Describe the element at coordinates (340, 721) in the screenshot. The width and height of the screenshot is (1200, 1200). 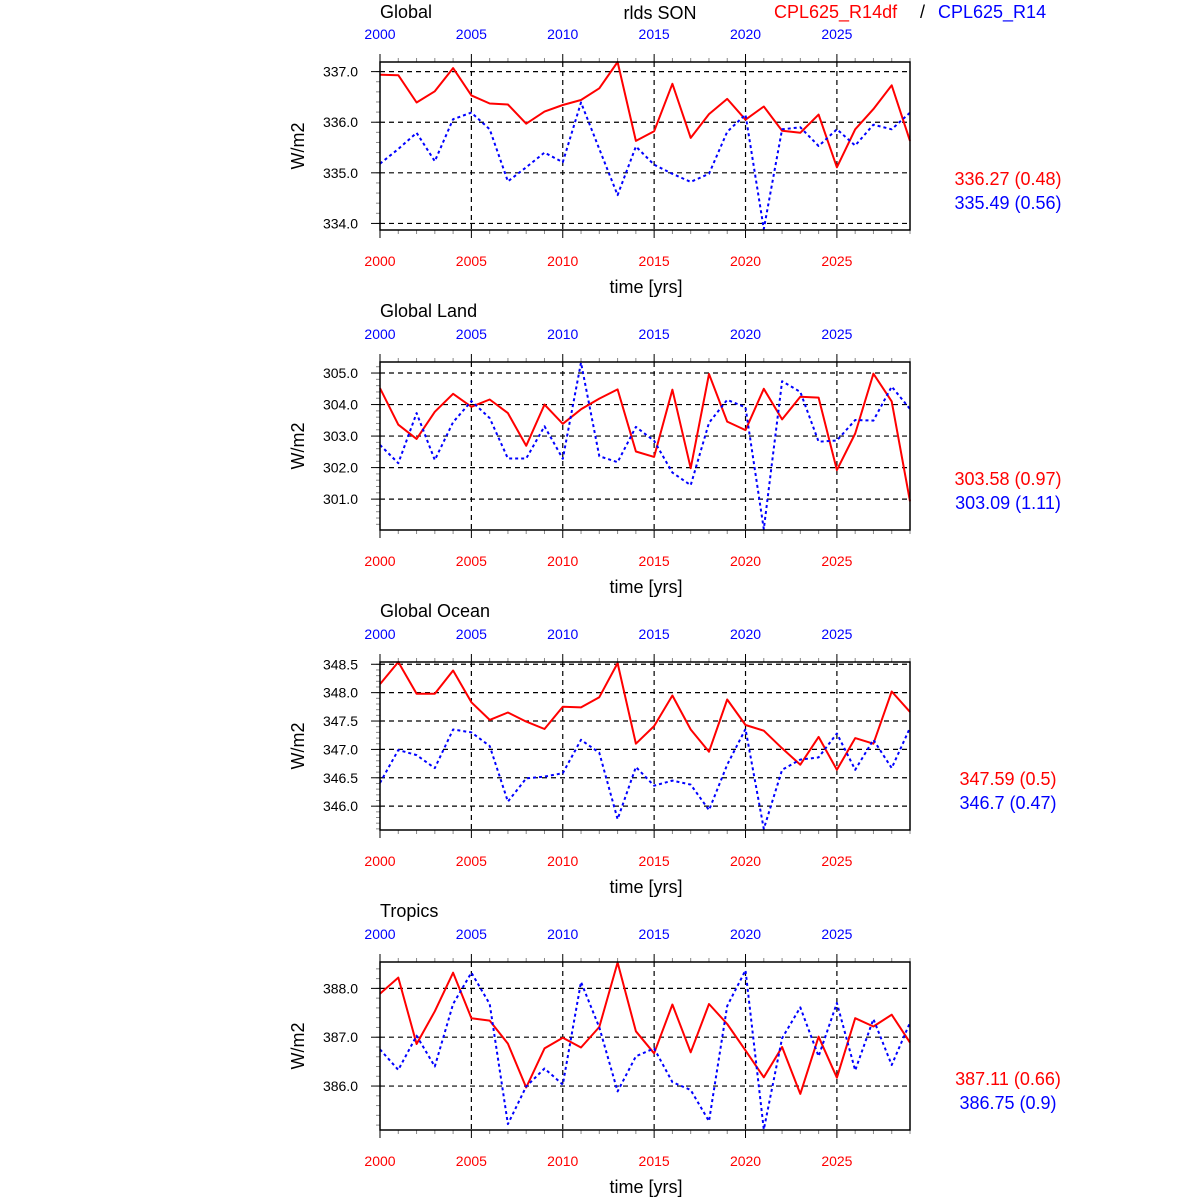
I see `y-tick-label: 347.5` at that location.